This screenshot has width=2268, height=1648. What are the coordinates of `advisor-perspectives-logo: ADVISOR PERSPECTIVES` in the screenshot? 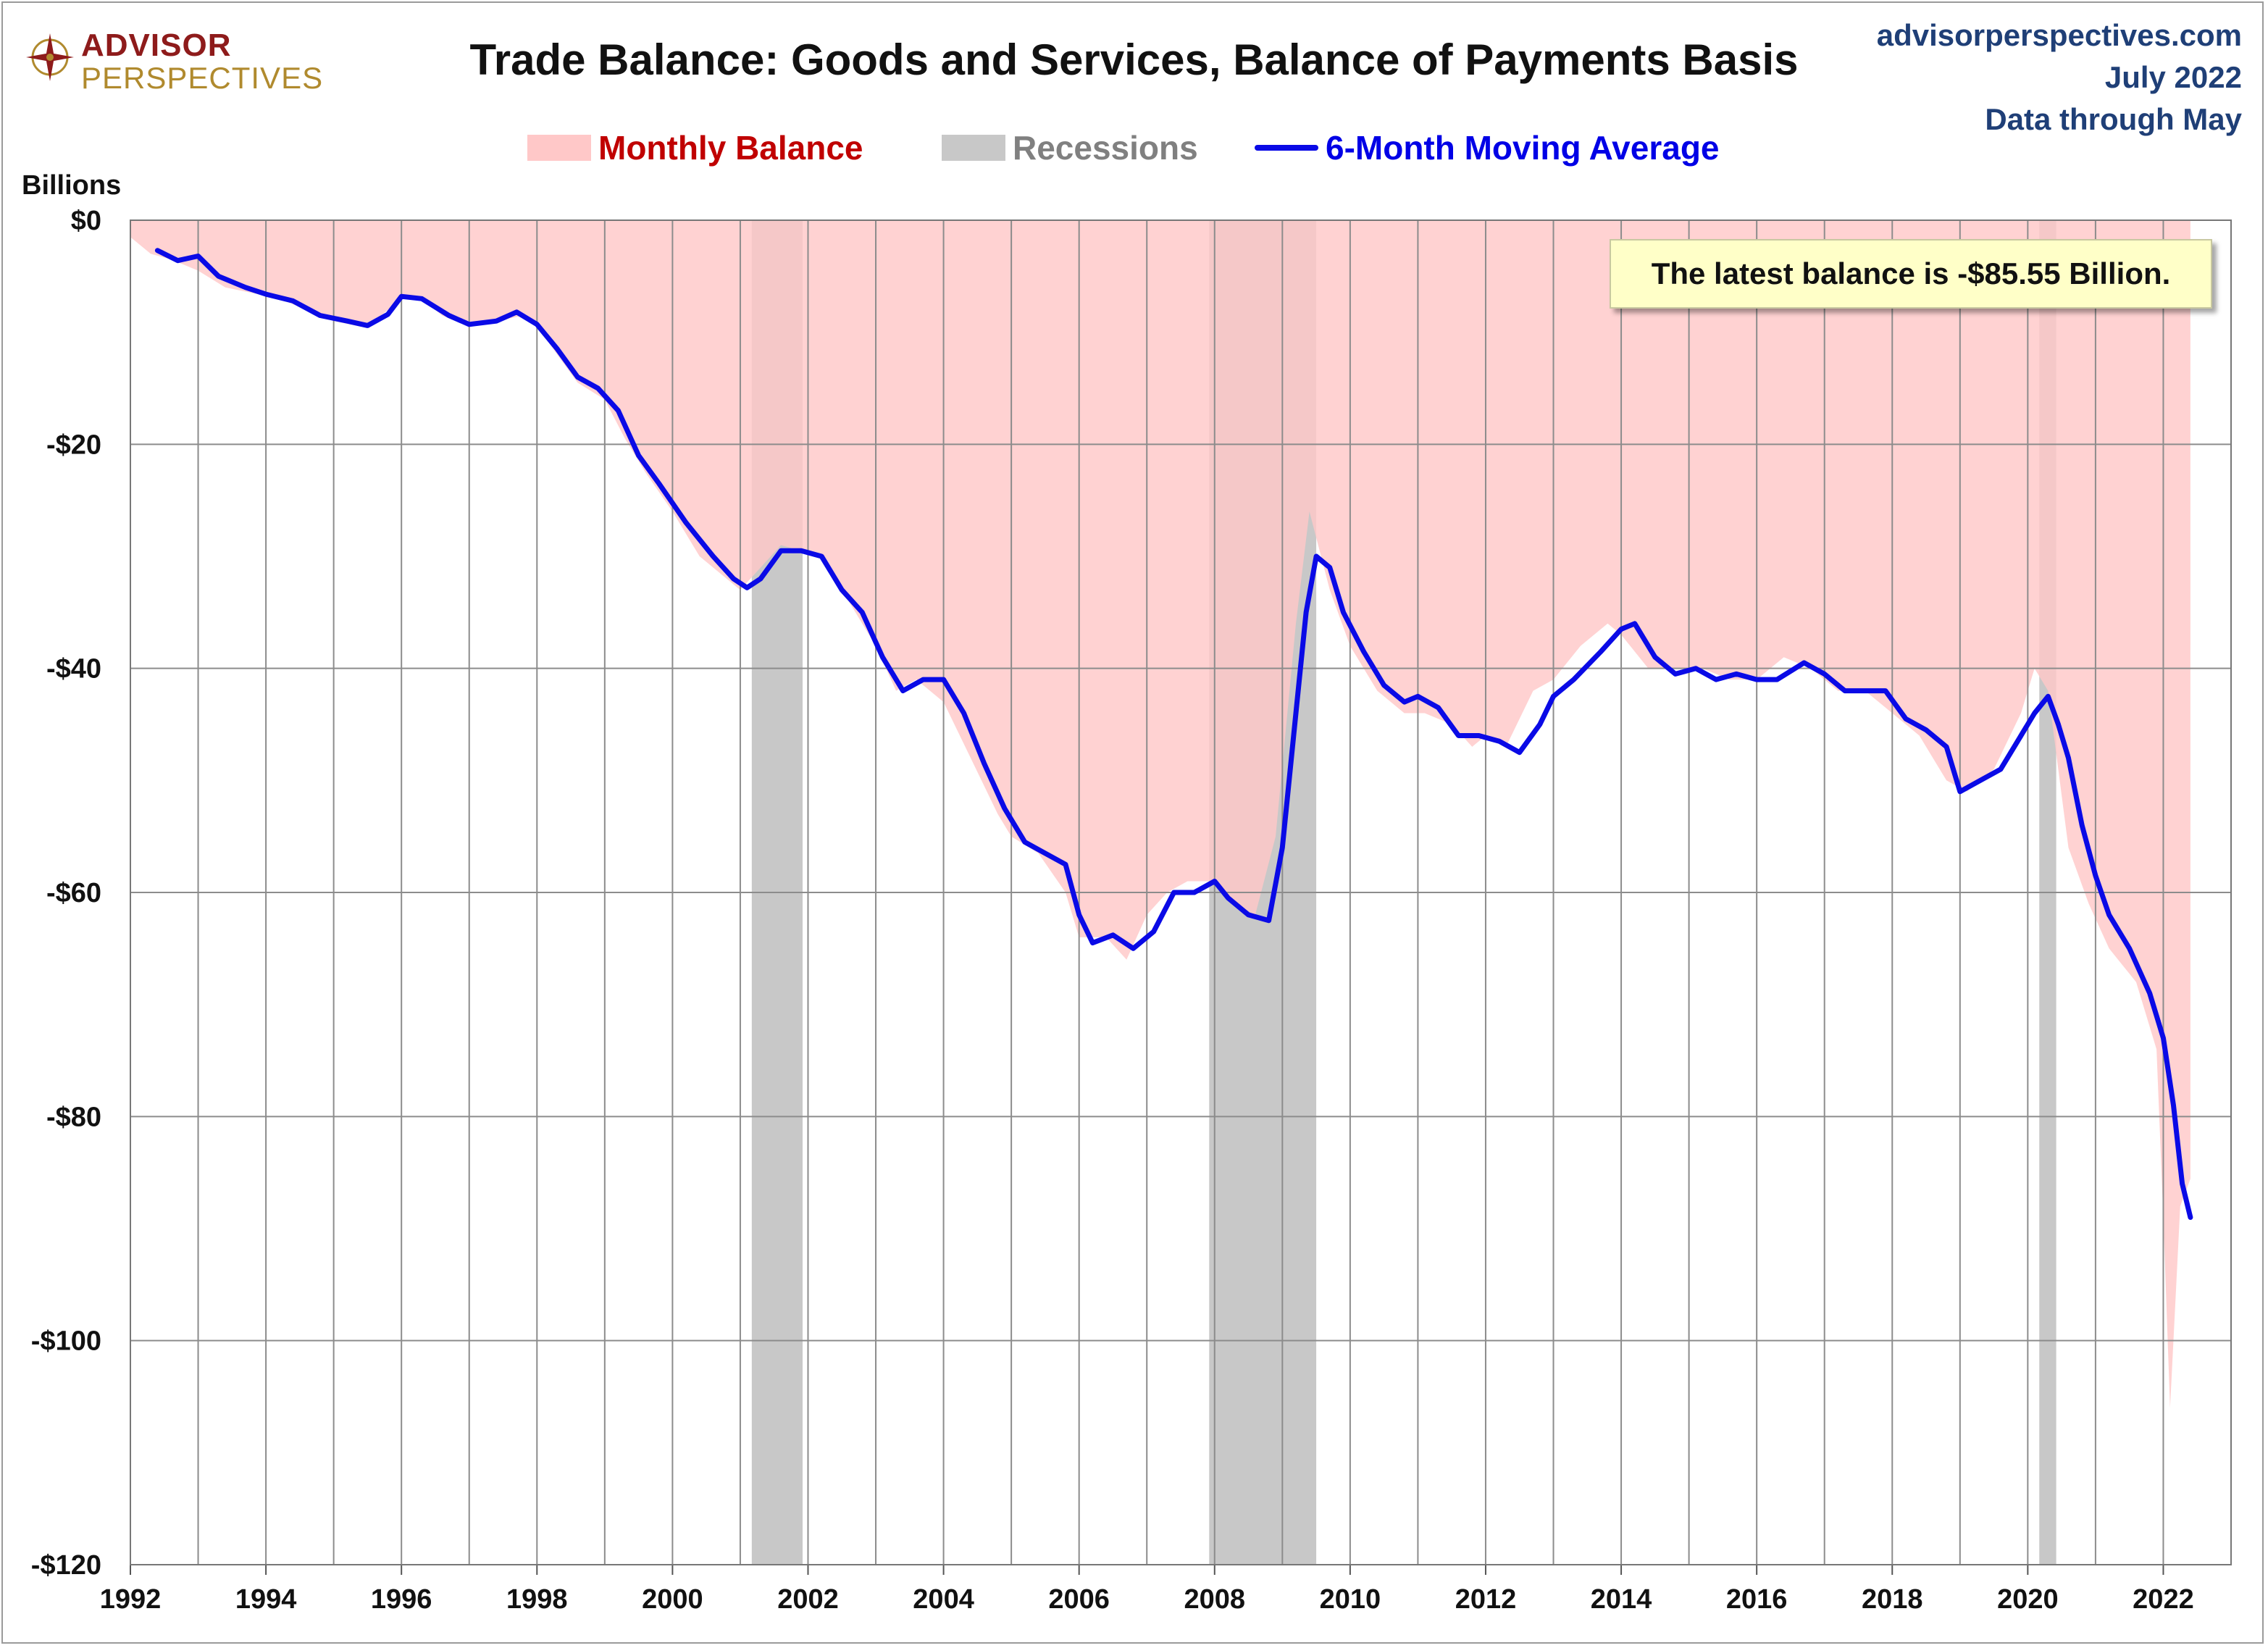 It's located at (177, 61).